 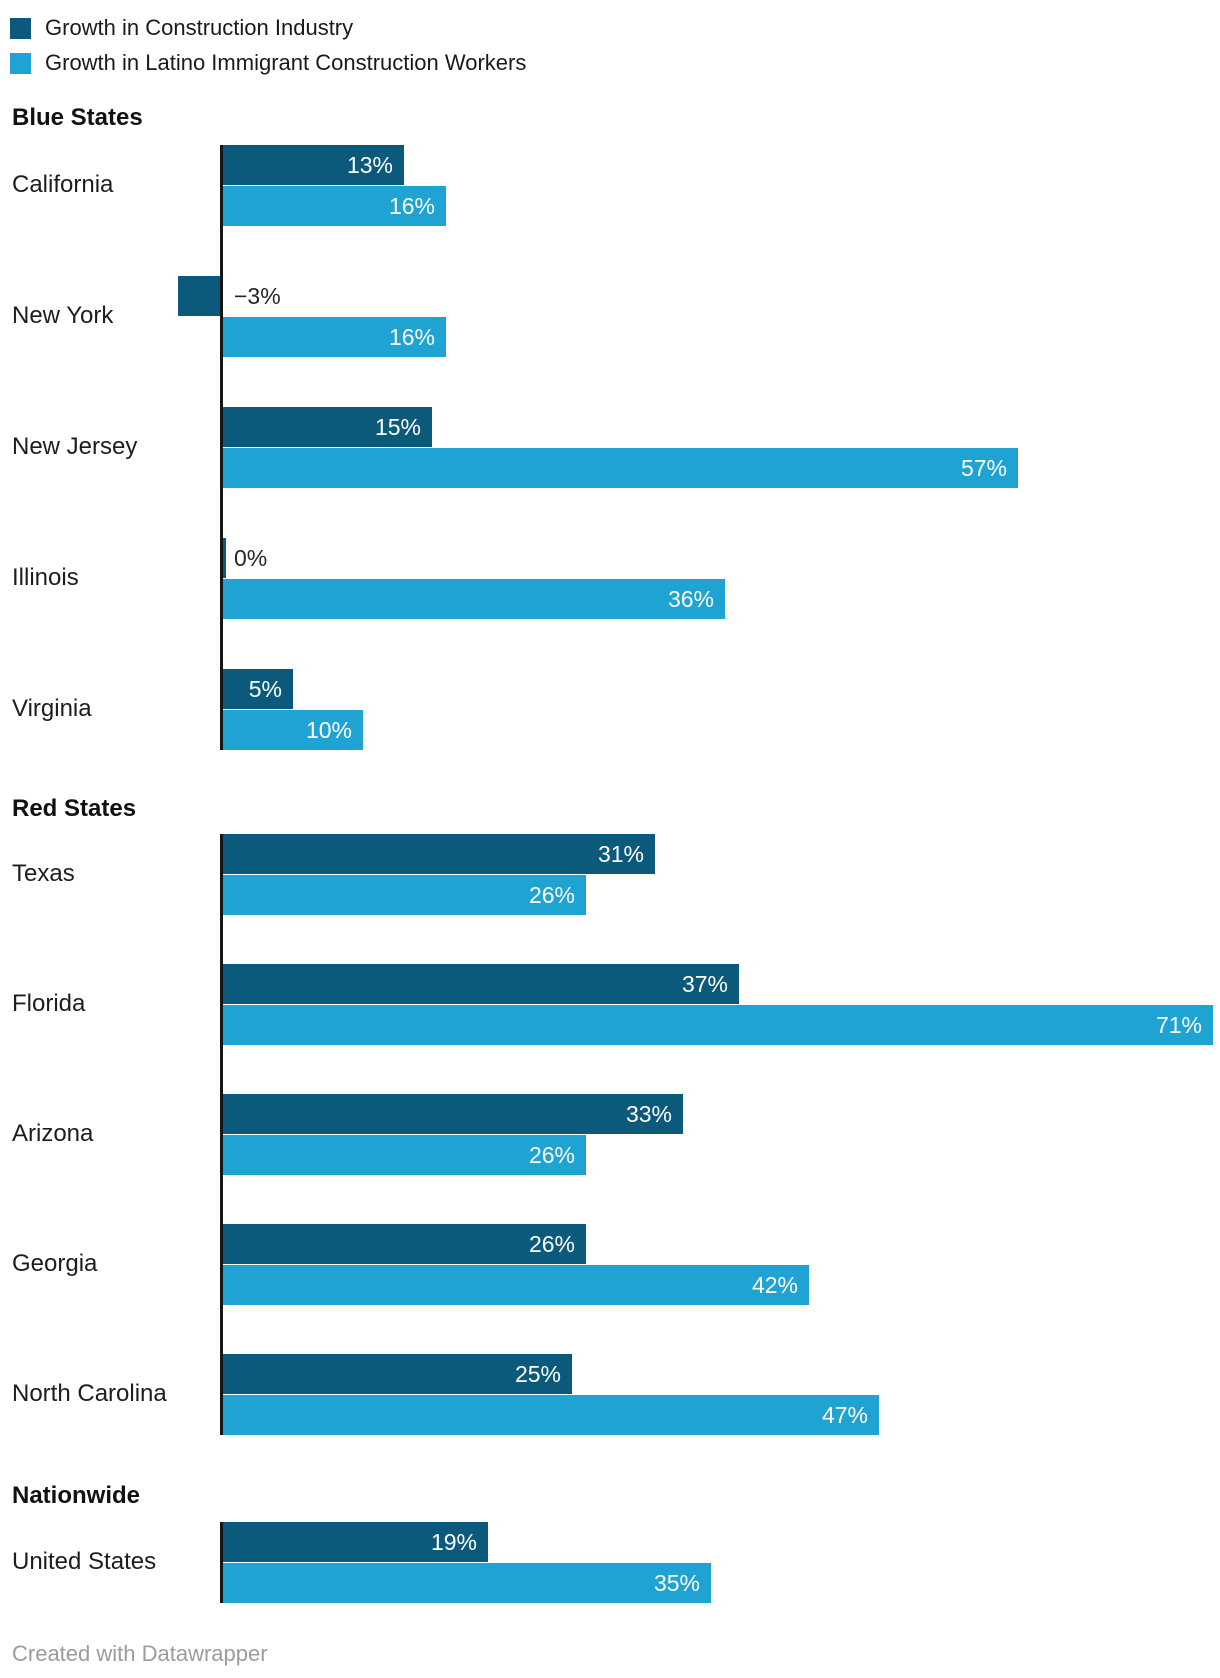 What do you see at coordinates (75, 446) in the screenshot?
I see `state-label: New Jersey` at bounding box center [75, 446].